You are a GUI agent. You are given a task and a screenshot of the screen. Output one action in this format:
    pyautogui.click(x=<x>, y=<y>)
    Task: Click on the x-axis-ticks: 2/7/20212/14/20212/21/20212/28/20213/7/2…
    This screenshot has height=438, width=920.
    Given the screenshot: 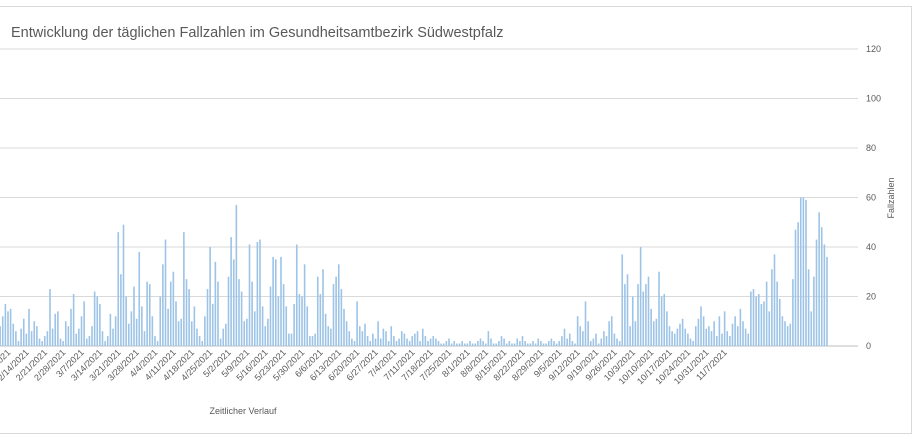 What is the action you would take?
    pyautogui.click(x=364, y=366)
    